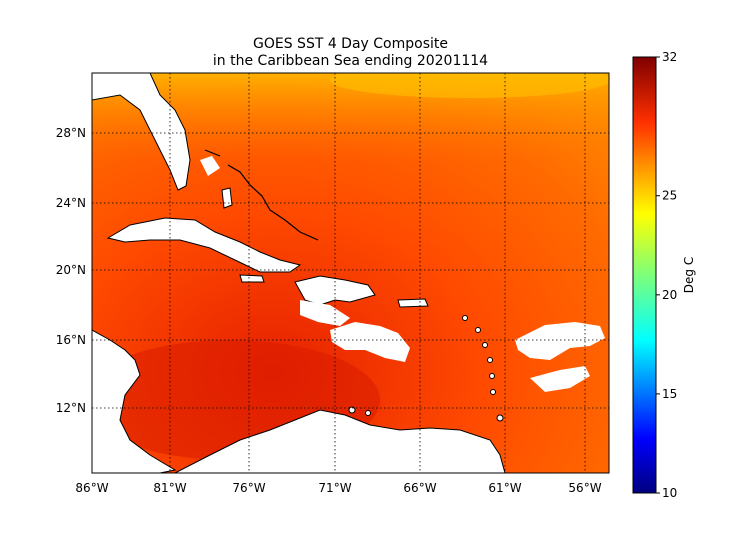 This screenshot has width=732, height=549. I want to click on longitude-tick-label: 86°W, so click(91, 488).